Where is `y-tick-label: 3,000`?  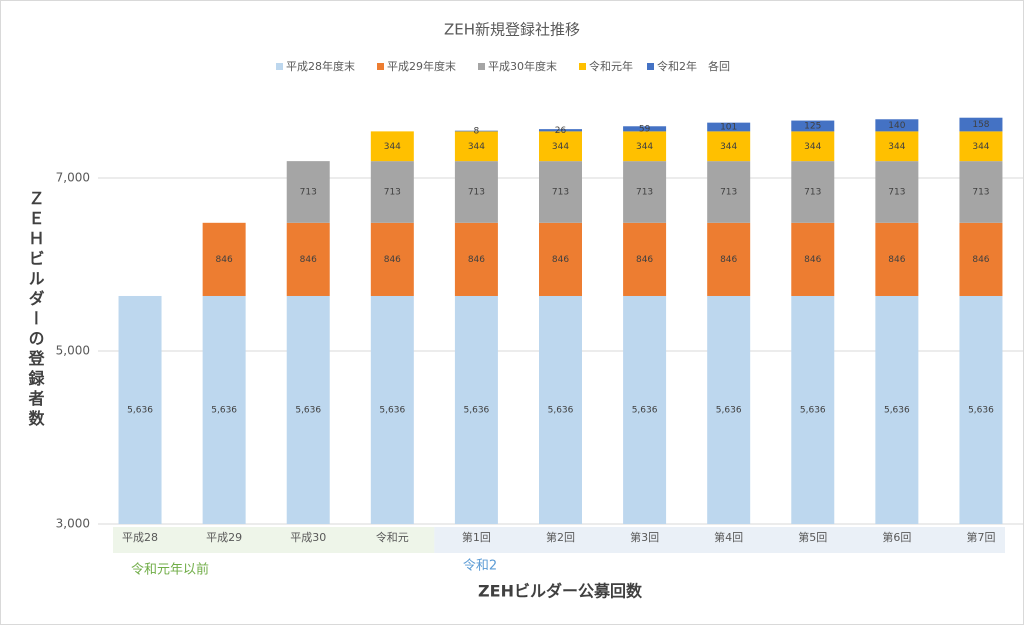
y-tick-label: 3,000 is located at coordinates (73, 524).